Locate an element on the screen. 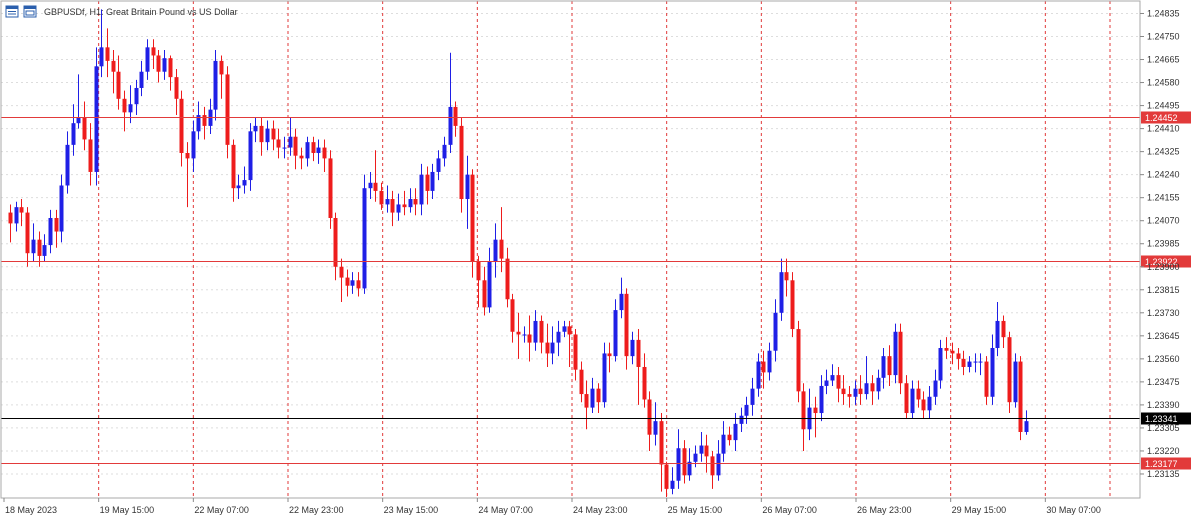  y-tick-label: 1.23730 is located at coordinates (1163, 313).